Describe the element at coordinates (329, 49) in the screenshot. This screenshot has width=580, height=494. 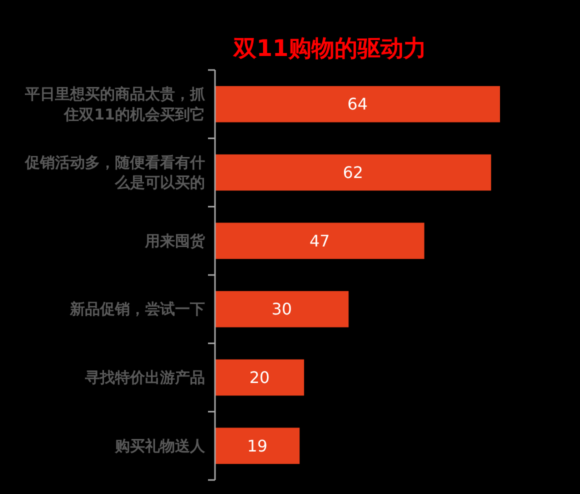
I see `chart-title: 双11购物的驱动力` at that location.